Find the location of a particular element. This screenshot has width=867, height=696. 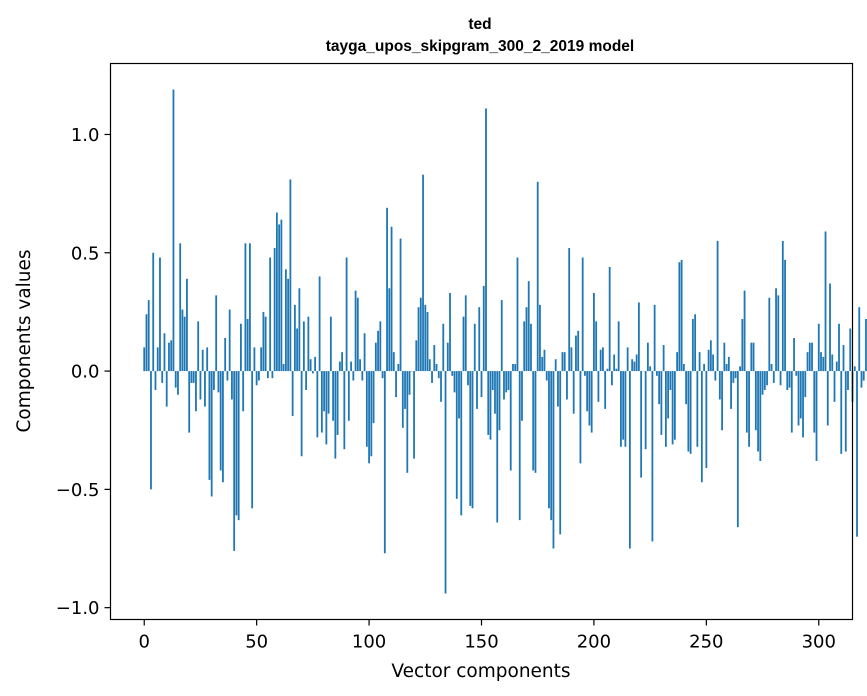

chart-title: ted is located at coordinates (479, 24).